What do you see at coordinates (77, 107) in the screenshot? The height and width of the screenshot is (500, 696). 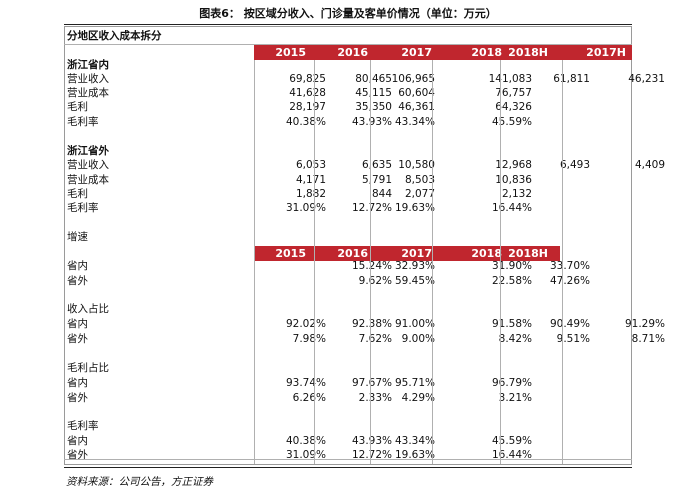 I see `row-label: 毛利` at bounding box center [77, 107].